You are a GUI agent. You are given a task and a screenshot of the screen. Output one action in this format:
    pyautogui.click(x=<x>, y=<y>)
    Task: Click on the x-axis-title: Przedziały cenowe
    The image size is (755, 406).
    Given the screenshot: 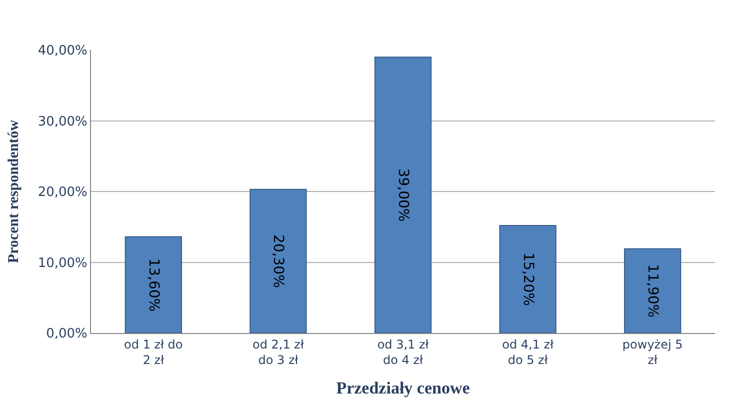 What is the action you would take?
    pyautogui.click(x=403, y=388)
    